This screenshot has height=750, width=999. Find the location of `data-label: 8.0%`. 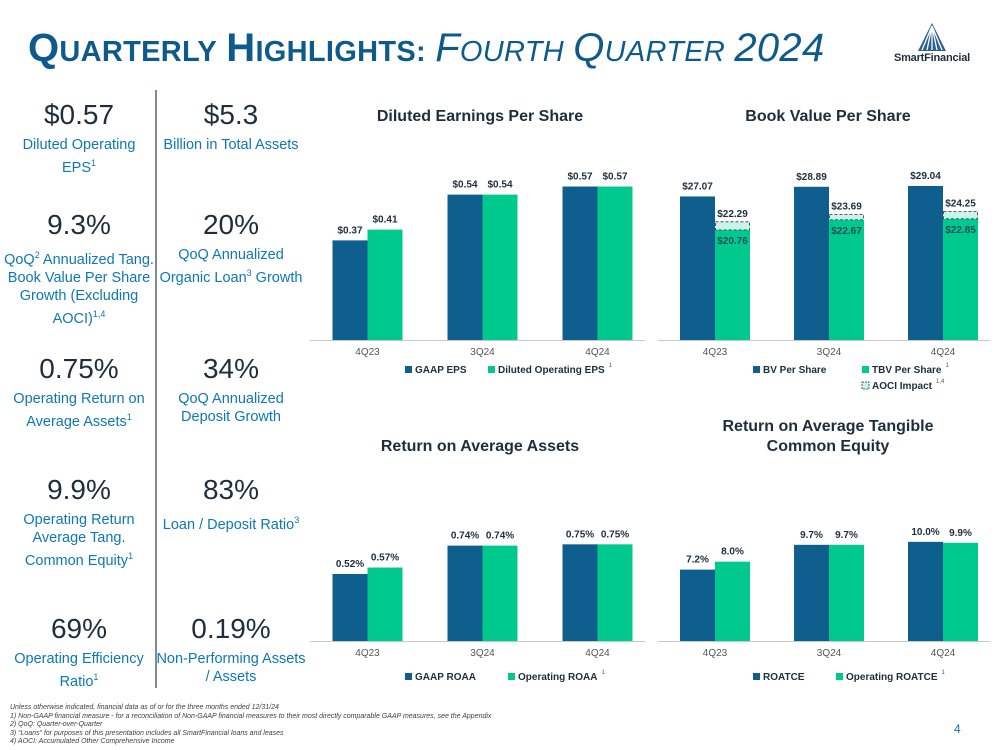

data-label: 8.0% is located at coordinates (732, 552).